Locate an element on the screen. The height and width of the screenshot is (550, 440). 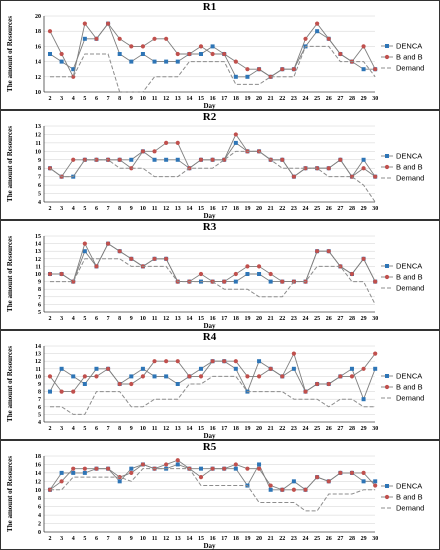
y-tick-label: 4 is located at coordinates (39, 203).